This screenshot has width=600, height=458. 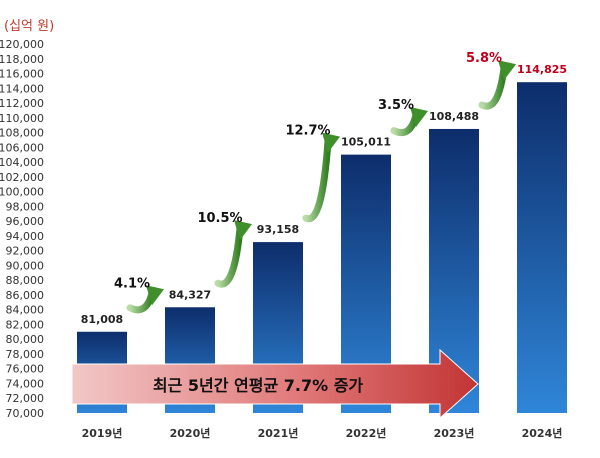 What do you see at coordinates (25, 236) in the screenshot?
I see `y-tick-label: 94,000` at bounding box center [25, 236].